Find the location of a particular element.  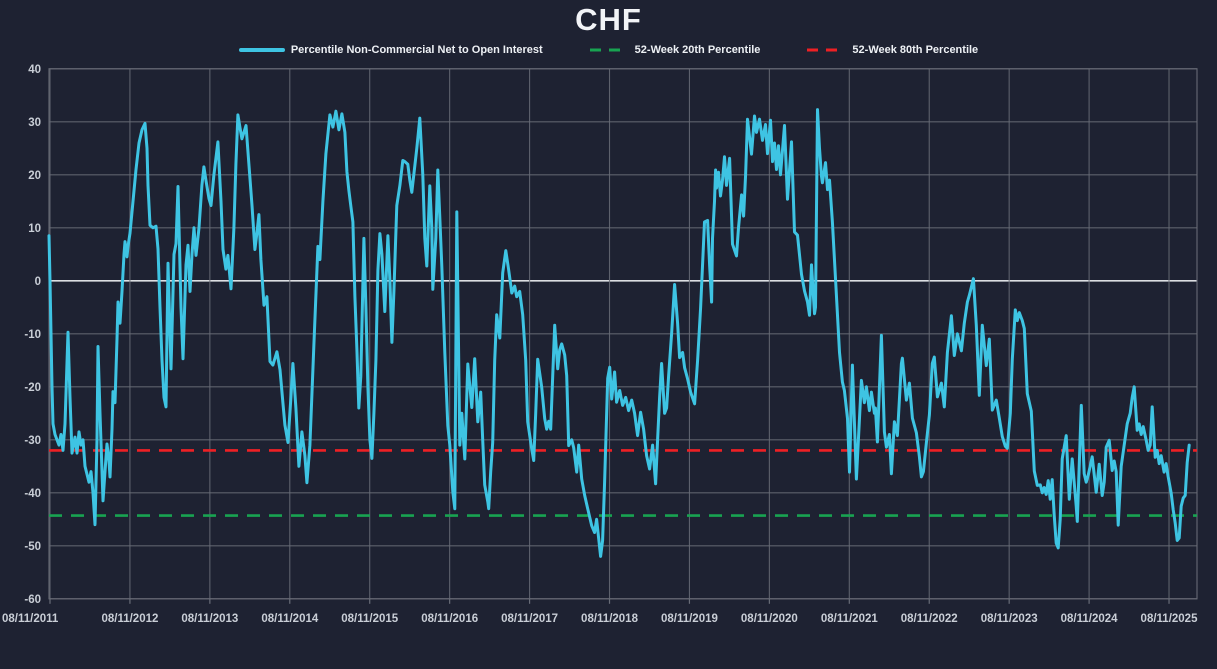

x-tick-label: 08/11/2019 is located at coordinates (689, 619).